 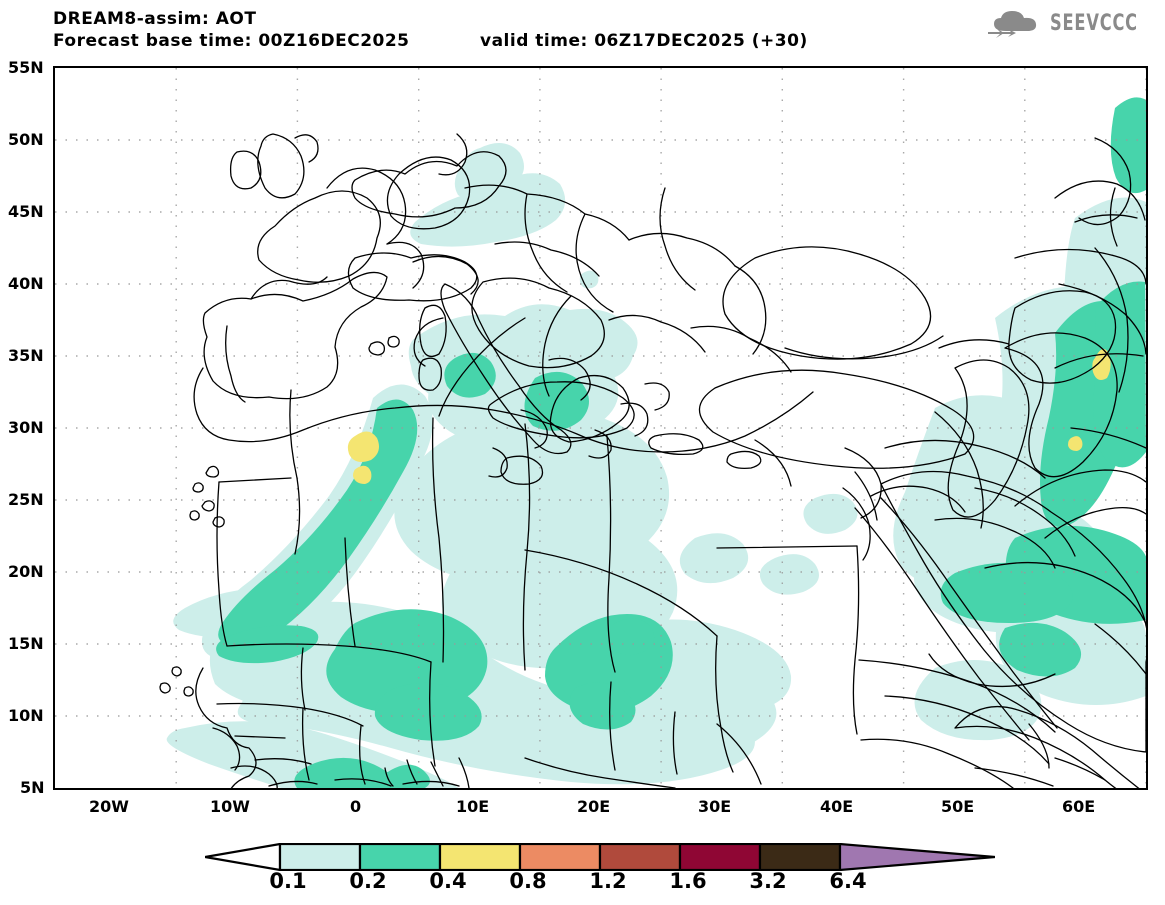 What do you see at coordinates (644, 41) in the screenshot?
I see `valid-time-label: valid time: 06Z17DEC2025 (+30)` at bounding box center [644, 41].